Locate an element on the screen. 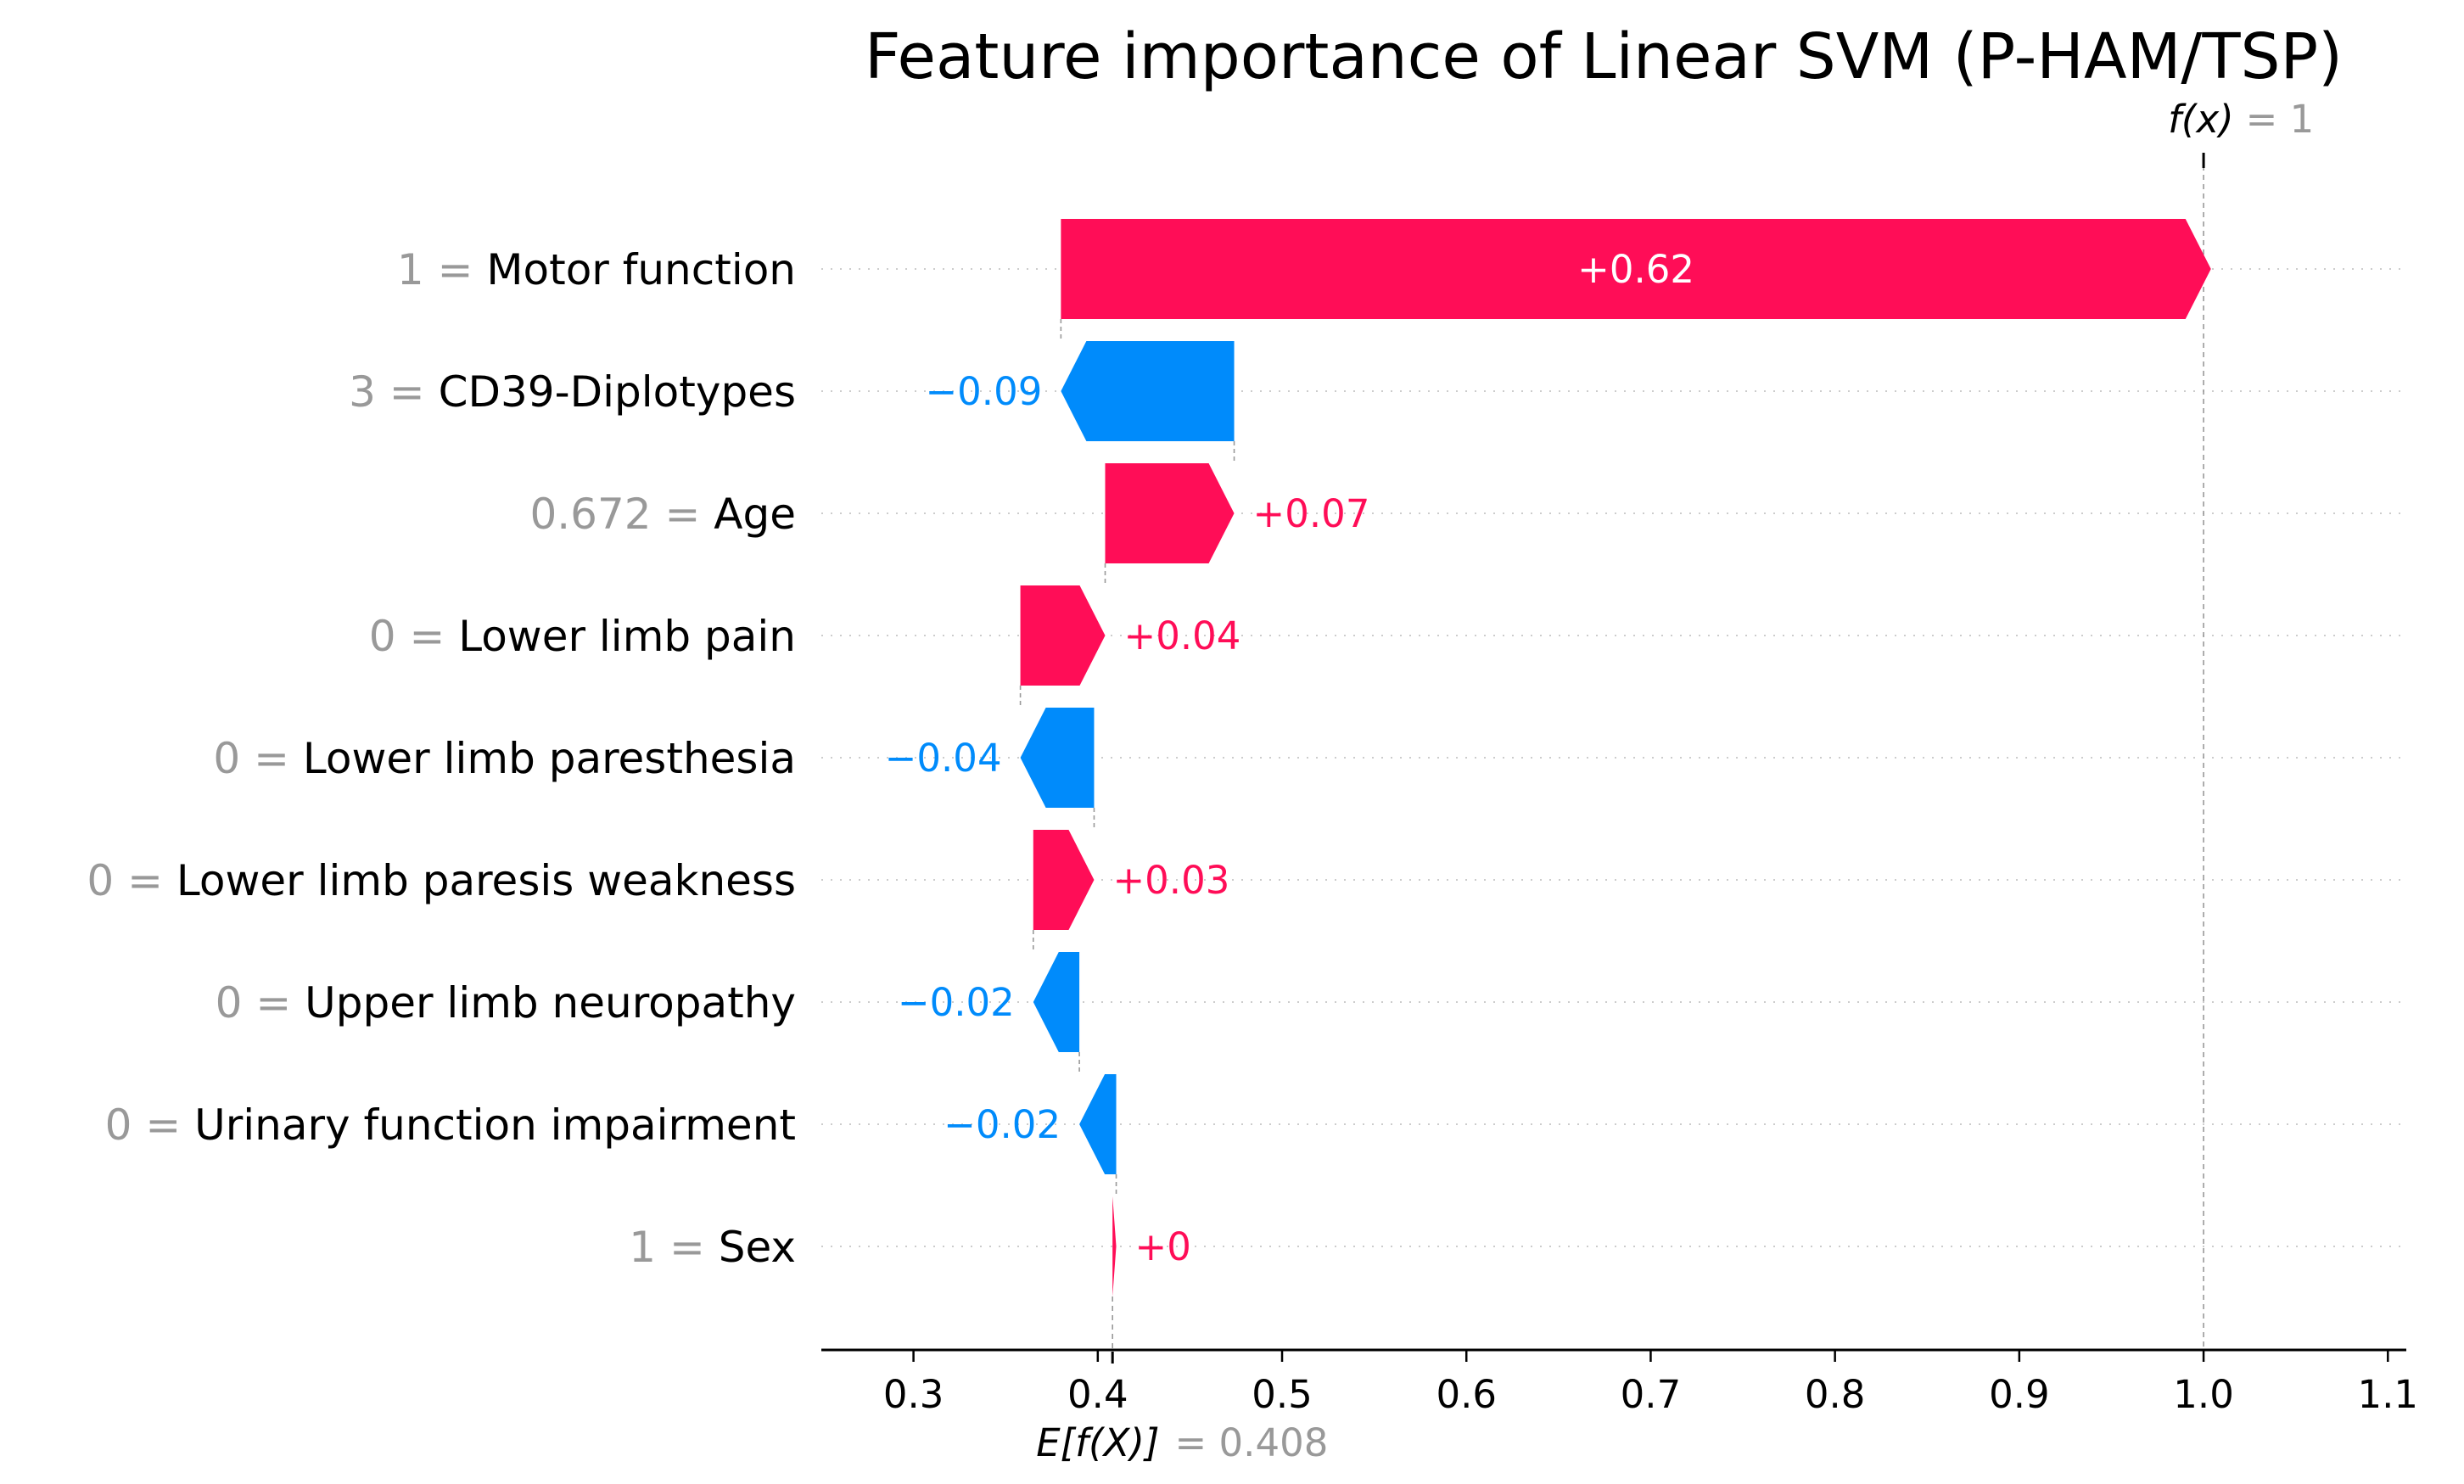 The height and width of the screenshot is (1484, 2464). bar-value-label: +0.62 is located at coordinates (1636, 269).